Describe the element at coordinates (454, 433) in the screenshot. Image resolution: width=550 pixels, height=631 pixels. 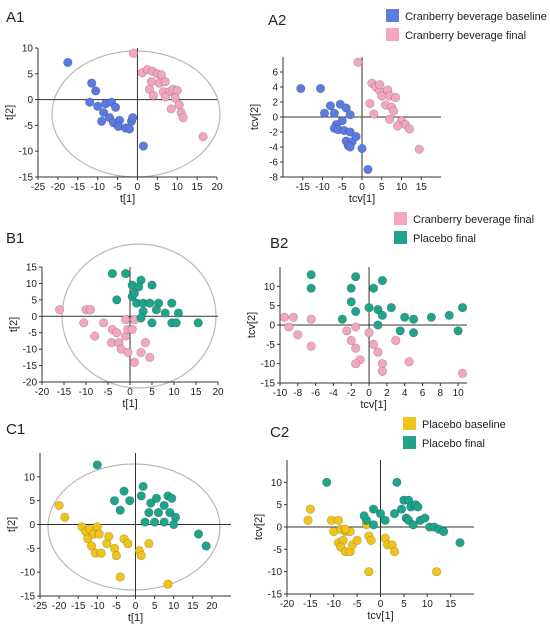
I see `legend: Placebo baseline Placebo final` at that location.